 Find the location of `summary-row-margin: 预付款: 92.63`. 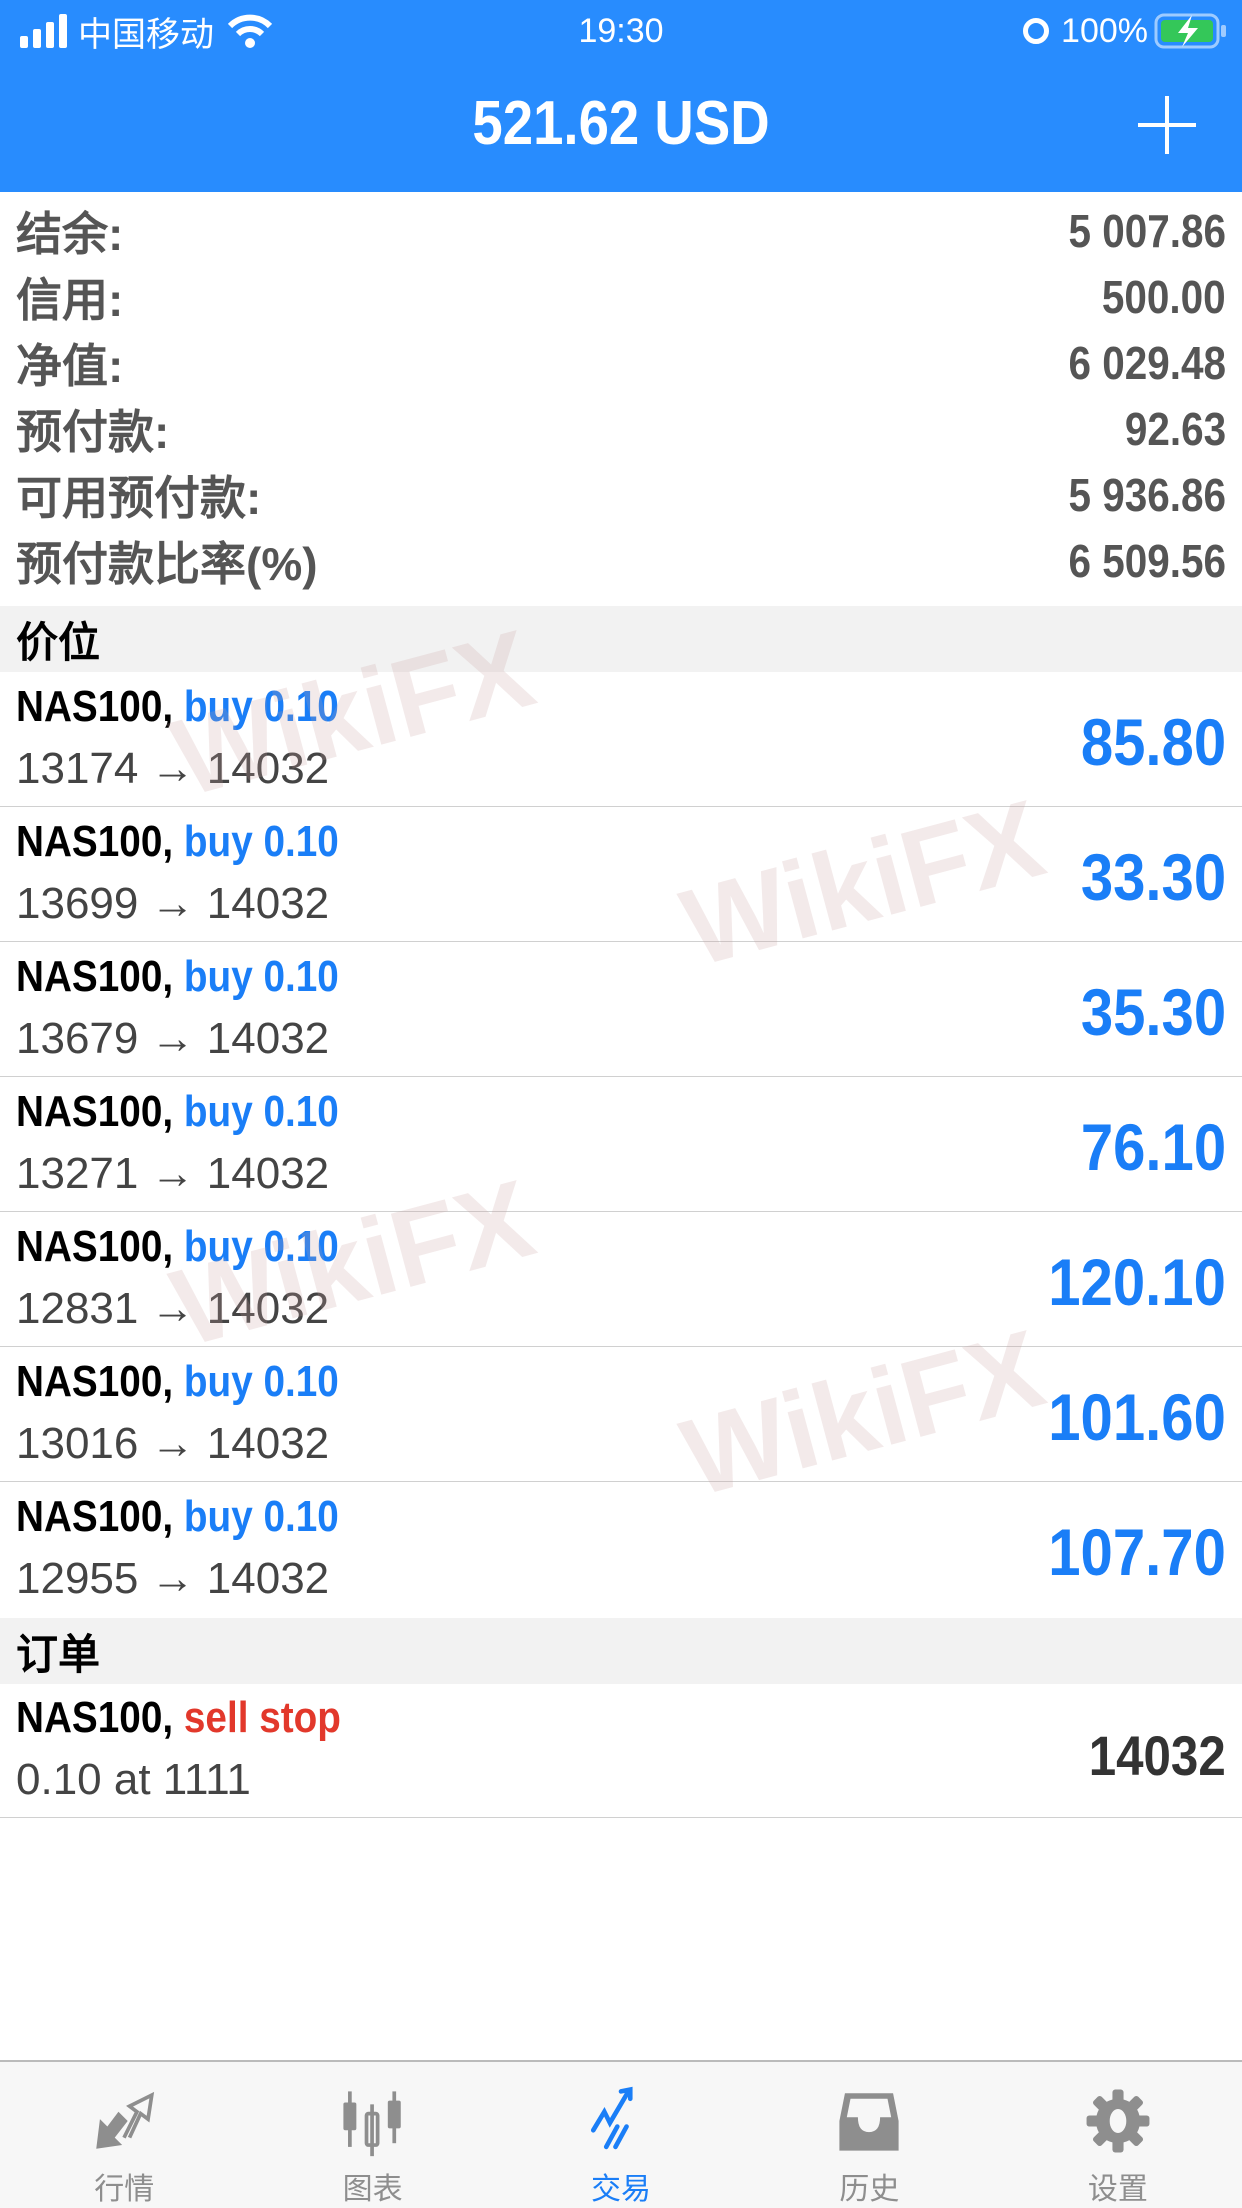

summary-row-margin: 预付款: 92.63 is located at coordinates (621, 429).